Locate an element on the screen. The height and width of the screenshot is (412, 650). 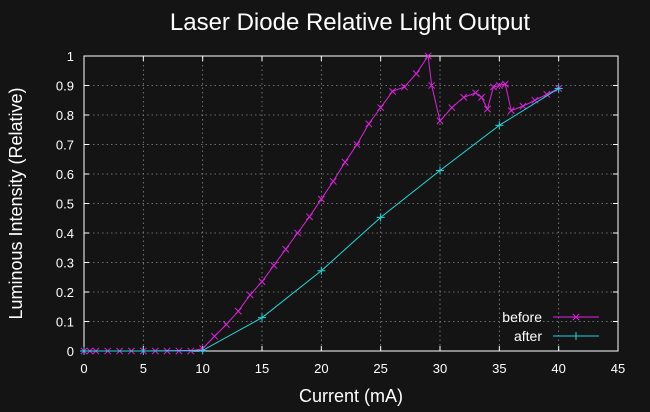
y-tick-label: 0.4 is located at coordinates (65, 233).